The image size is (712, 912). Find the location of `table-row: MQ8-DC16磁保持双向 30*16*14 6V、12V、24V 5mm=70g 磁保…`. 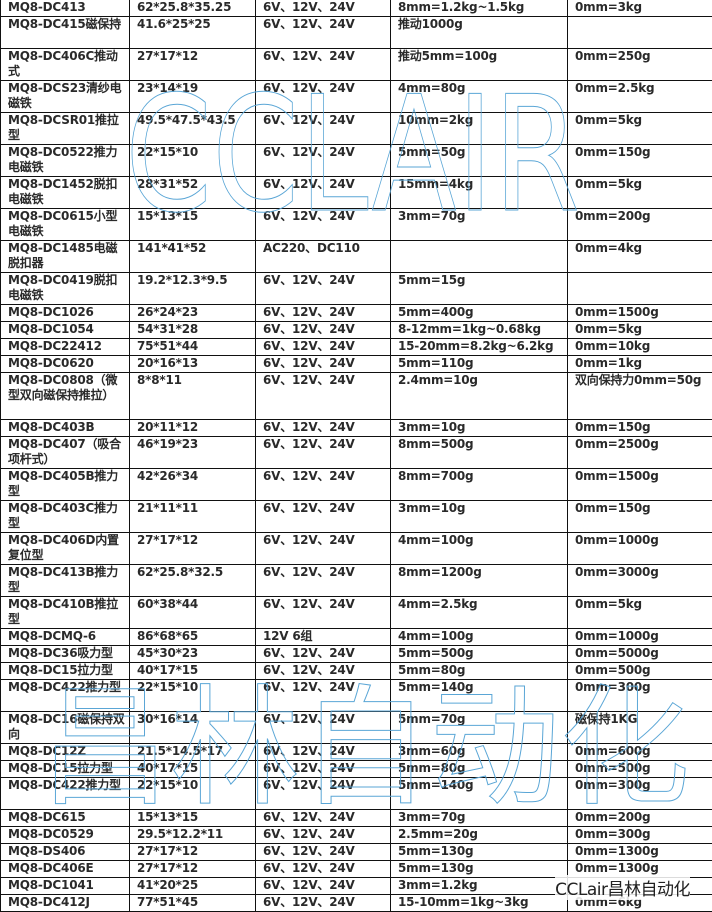

table-row: MQ8-DC16磁保持双向 30*16*14 6V、12V、24V 5mm=70g 磁保… is located at coordinates (356, 727).